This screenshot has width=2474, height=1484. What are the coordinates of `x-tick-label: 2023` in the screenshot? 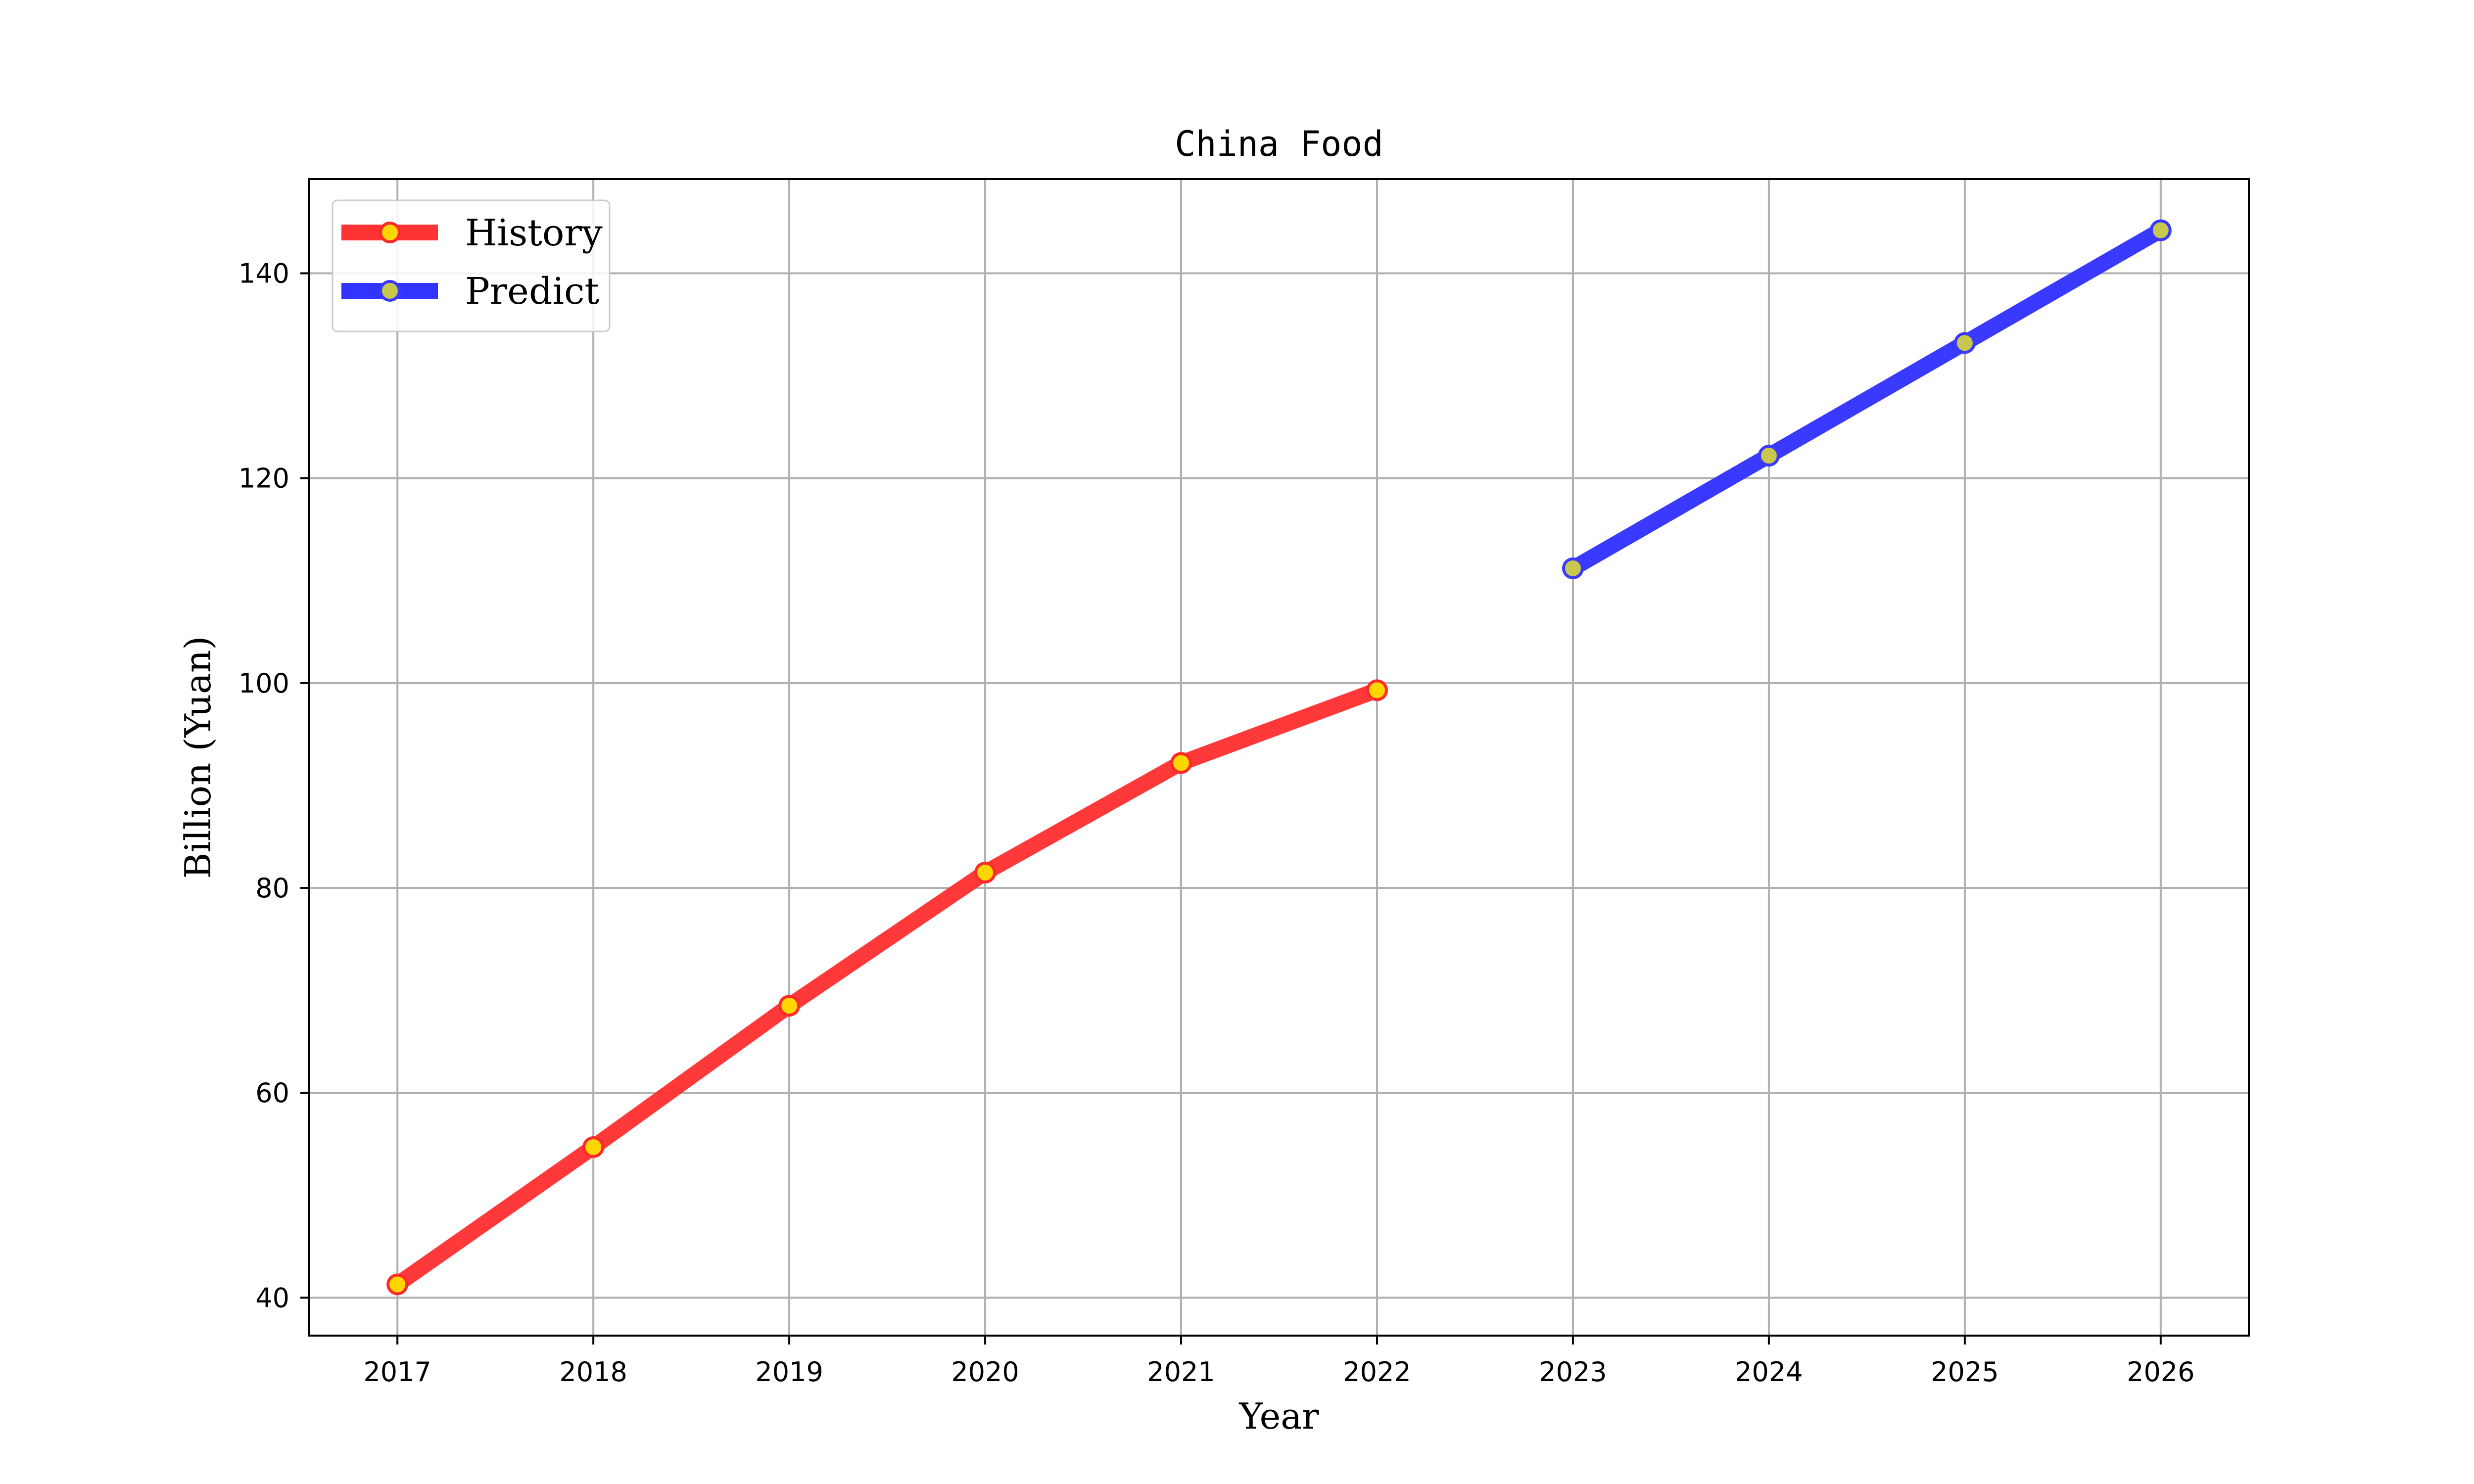 It's located at (1573, 1372).